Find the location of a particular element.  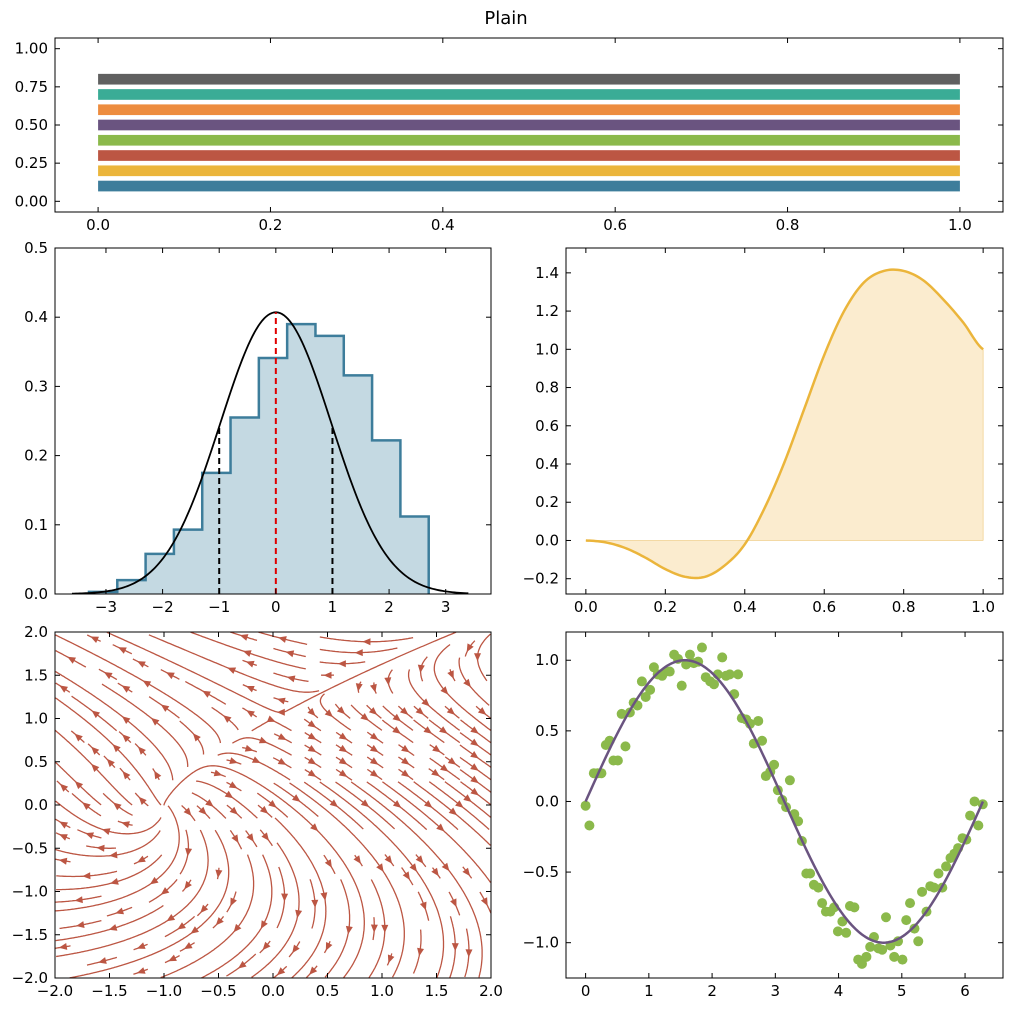

hist-xtick-label: −3 is located at coordinates (106, 607).